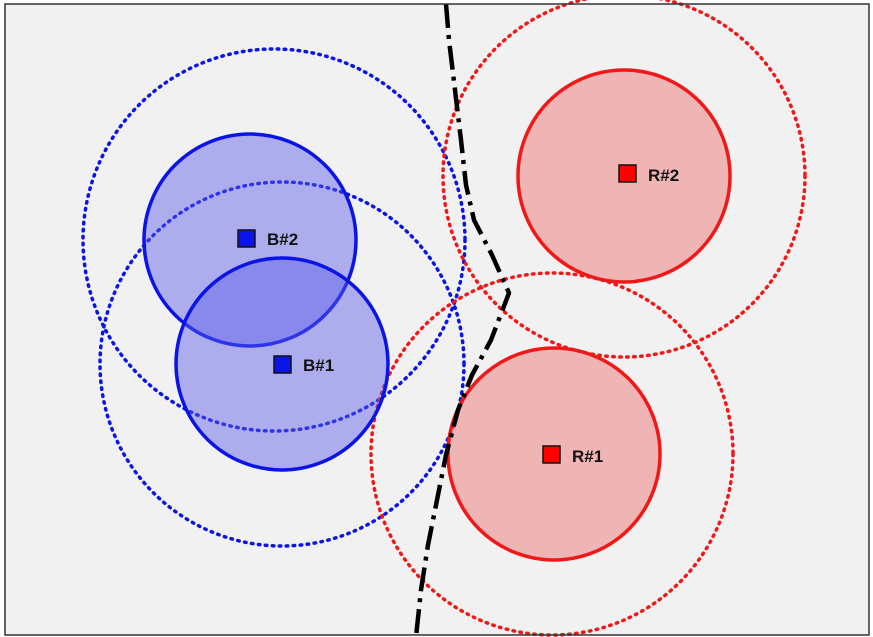 This screenshot has width=873, height=637. What do you see at coordinates (246, 238) in the screenshot?
I see `b2-marker` at bounding box center [246, 238].